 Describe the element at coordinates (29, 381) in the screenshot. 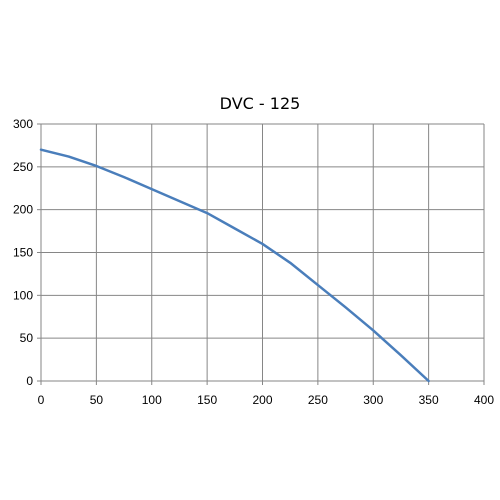

I see `y-tick-label: 0` at that location.